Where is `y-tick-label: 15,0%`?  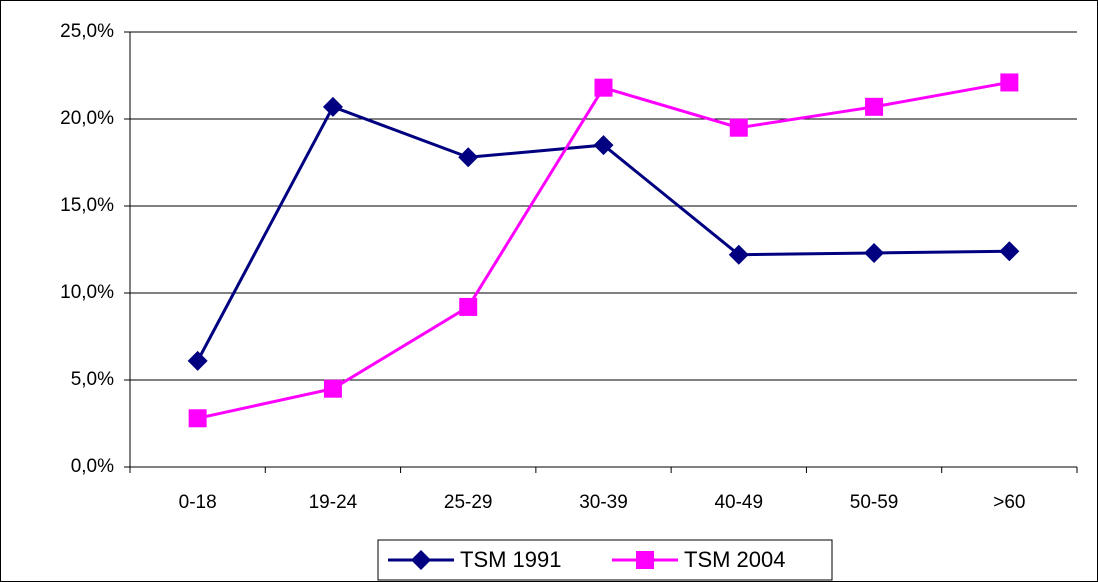 y-tick-label: 15,0% is located at coordinates (87, 205).